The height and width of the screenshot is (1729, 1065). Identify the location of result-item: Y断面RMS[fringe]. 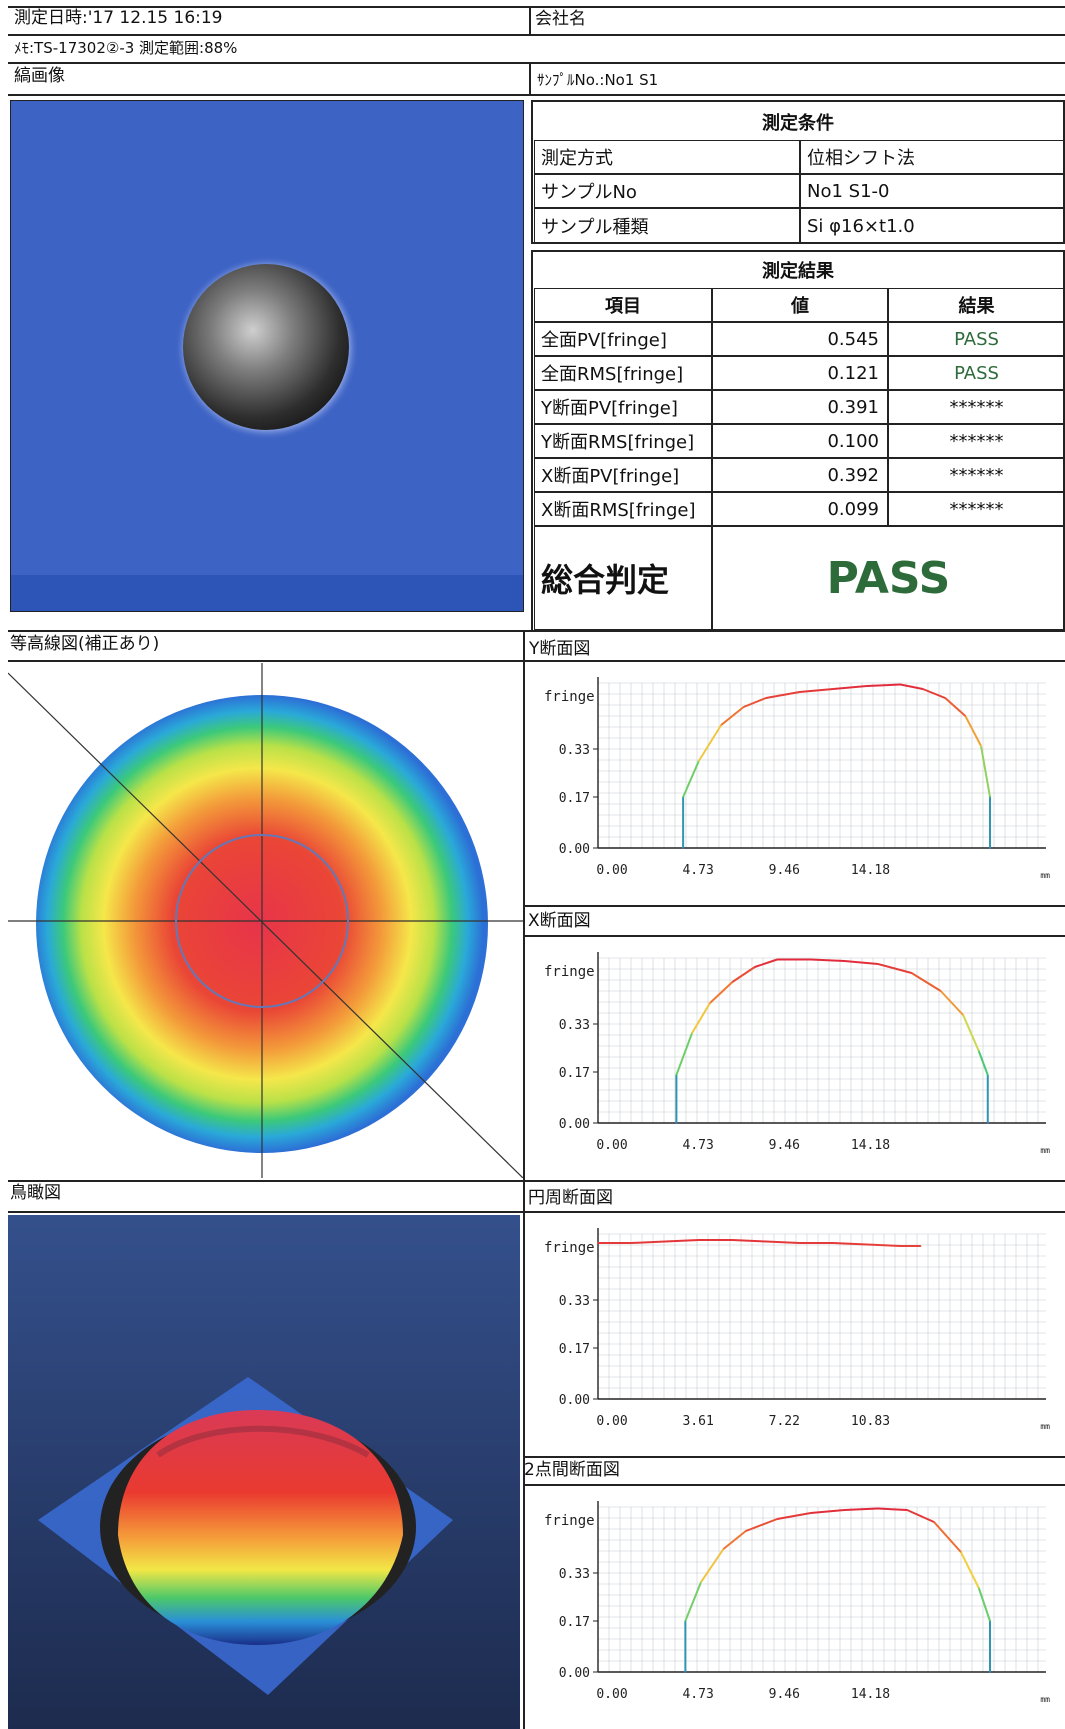
(623, 441).